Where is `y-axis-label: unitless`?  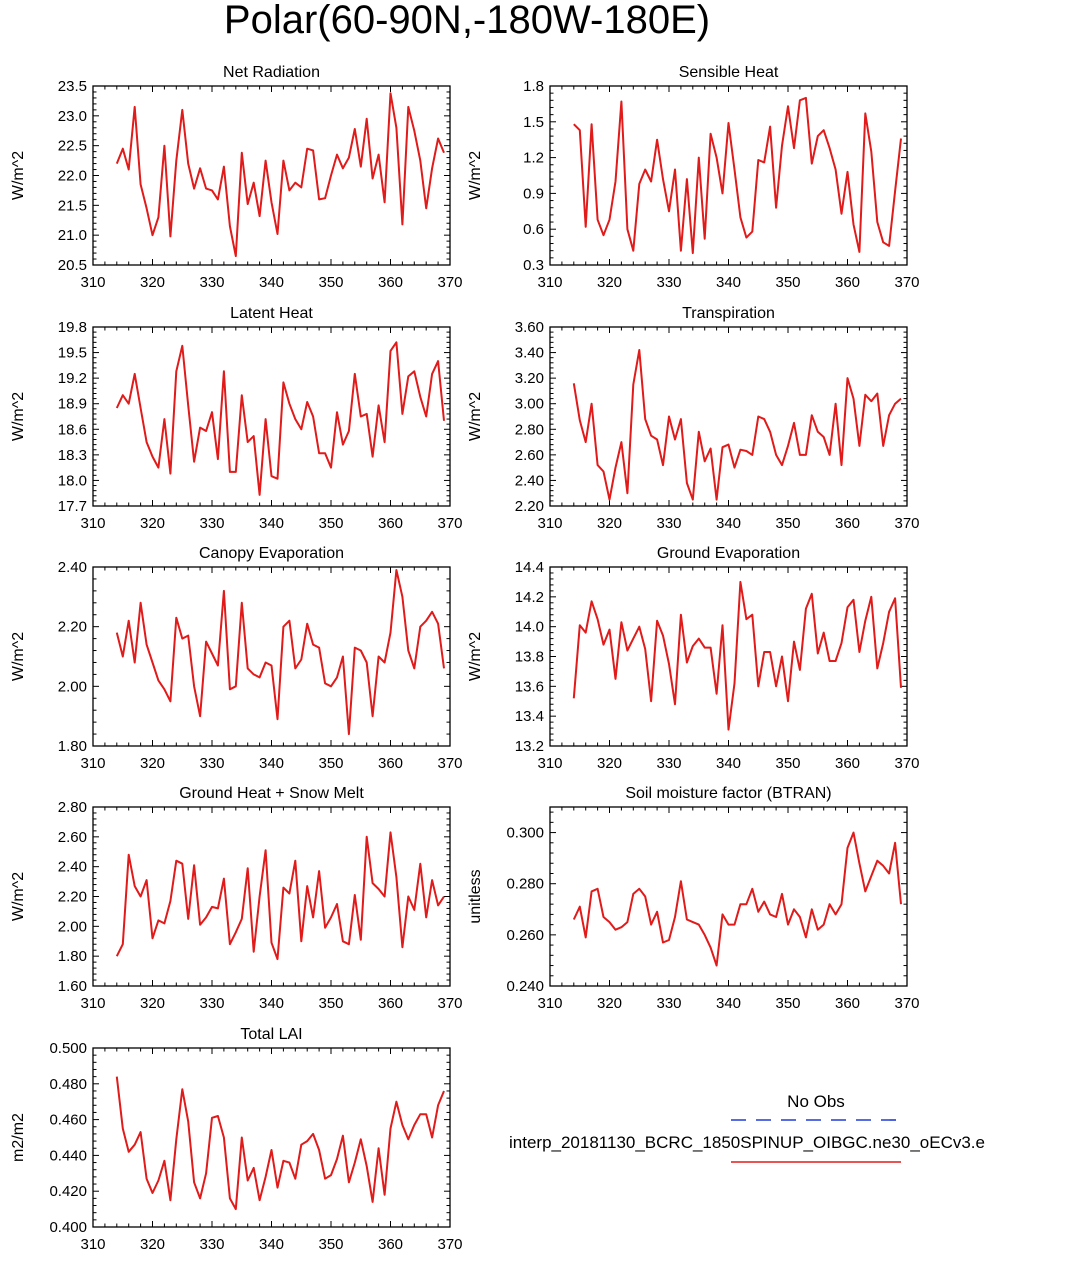 y-axis-label: unitless is located at coordinates (475, 896).